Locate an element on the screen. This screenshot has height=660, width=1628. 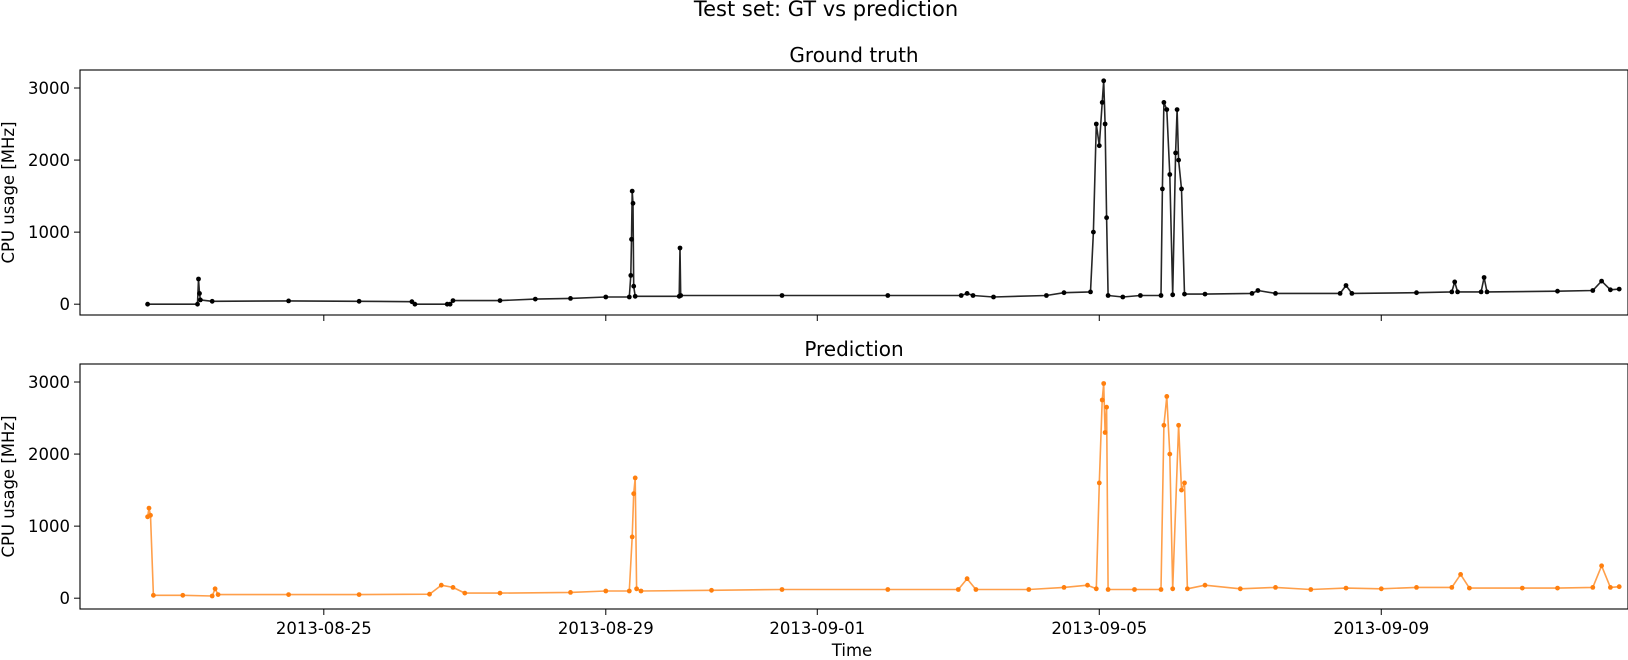
y-axis-label: CPU usage [MHz] is located at coordinates (9, 486).